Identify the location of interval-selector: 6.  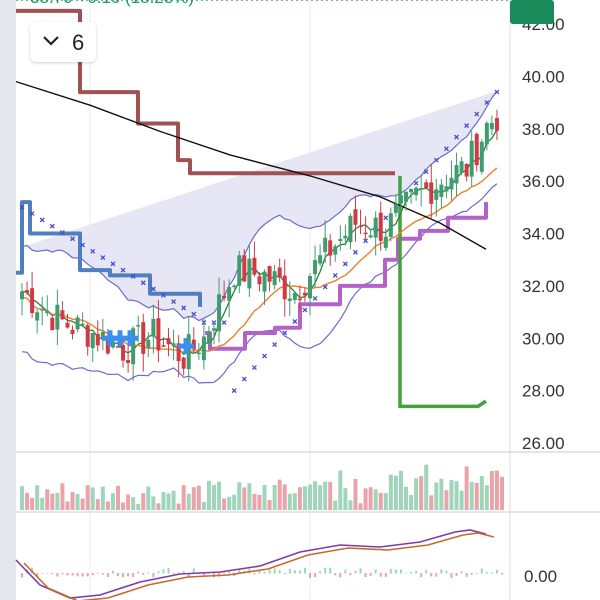
(63, 42).